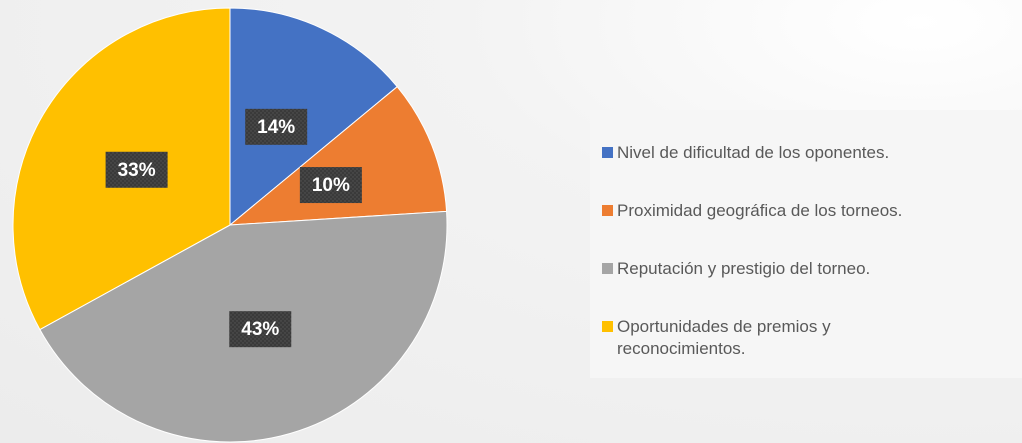 Image resolution: width=1022 pixels, height=443 pixels. Describe the element at coordinates (760, 210) in the screenshot. I see `legend-label: Proximidad geográfica de los torneos.` at that location.